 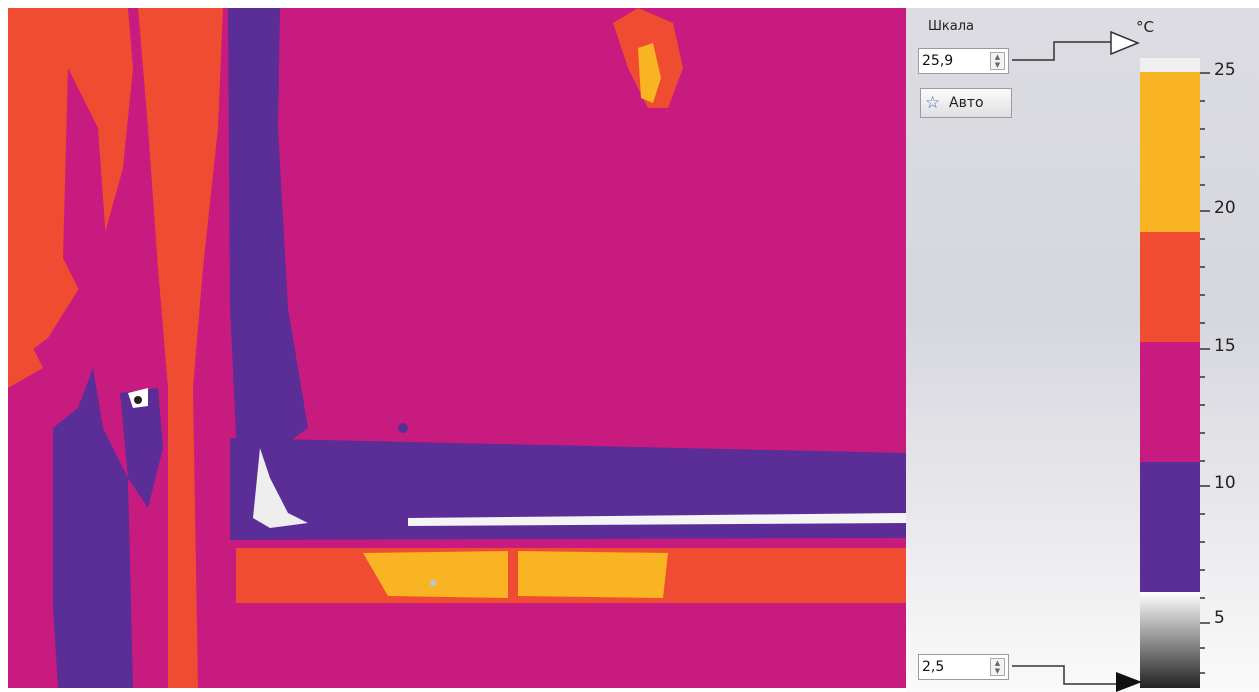 I want to click on scale-min-value: 2,5, so click(x=933, y=667).